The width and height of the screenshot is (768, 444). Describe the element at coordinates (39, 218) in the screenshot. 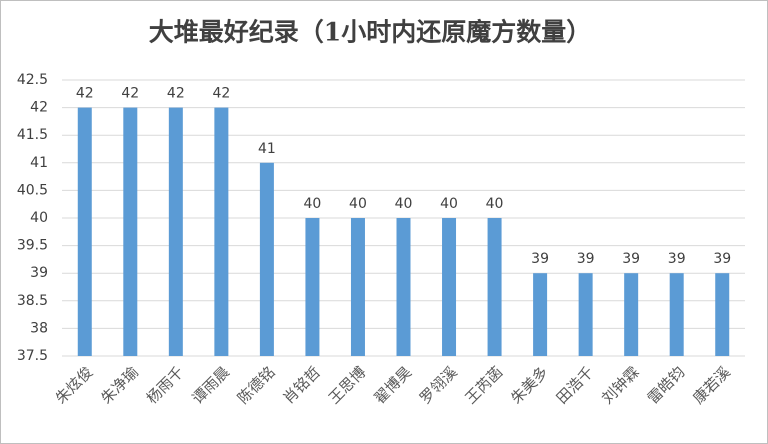

I see `y-tick-label: 40` at that location.